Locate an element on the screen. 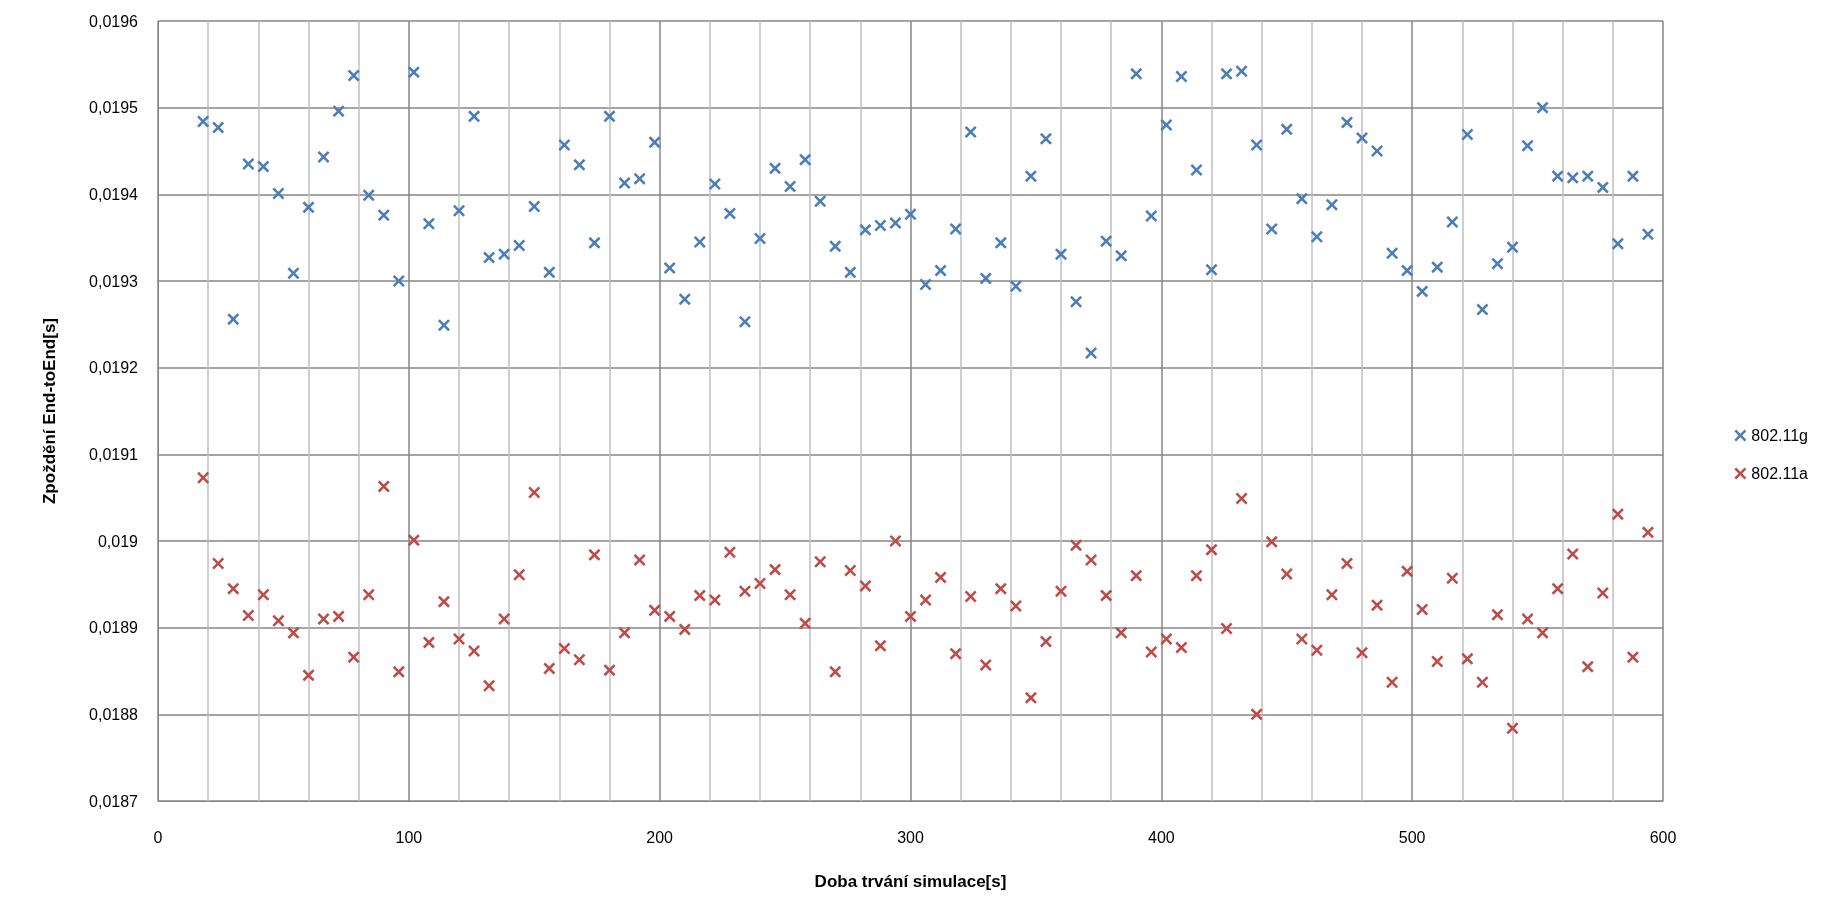 This screenshot has width=1841, height=911. x-tick-label: 300 is located at coordinates (910, 837).